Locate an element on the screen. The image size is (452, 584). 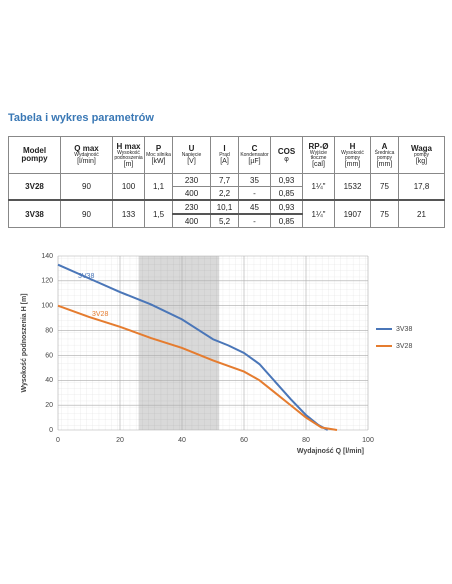
column-header: Model pompy is located at coordinates (34, 155).